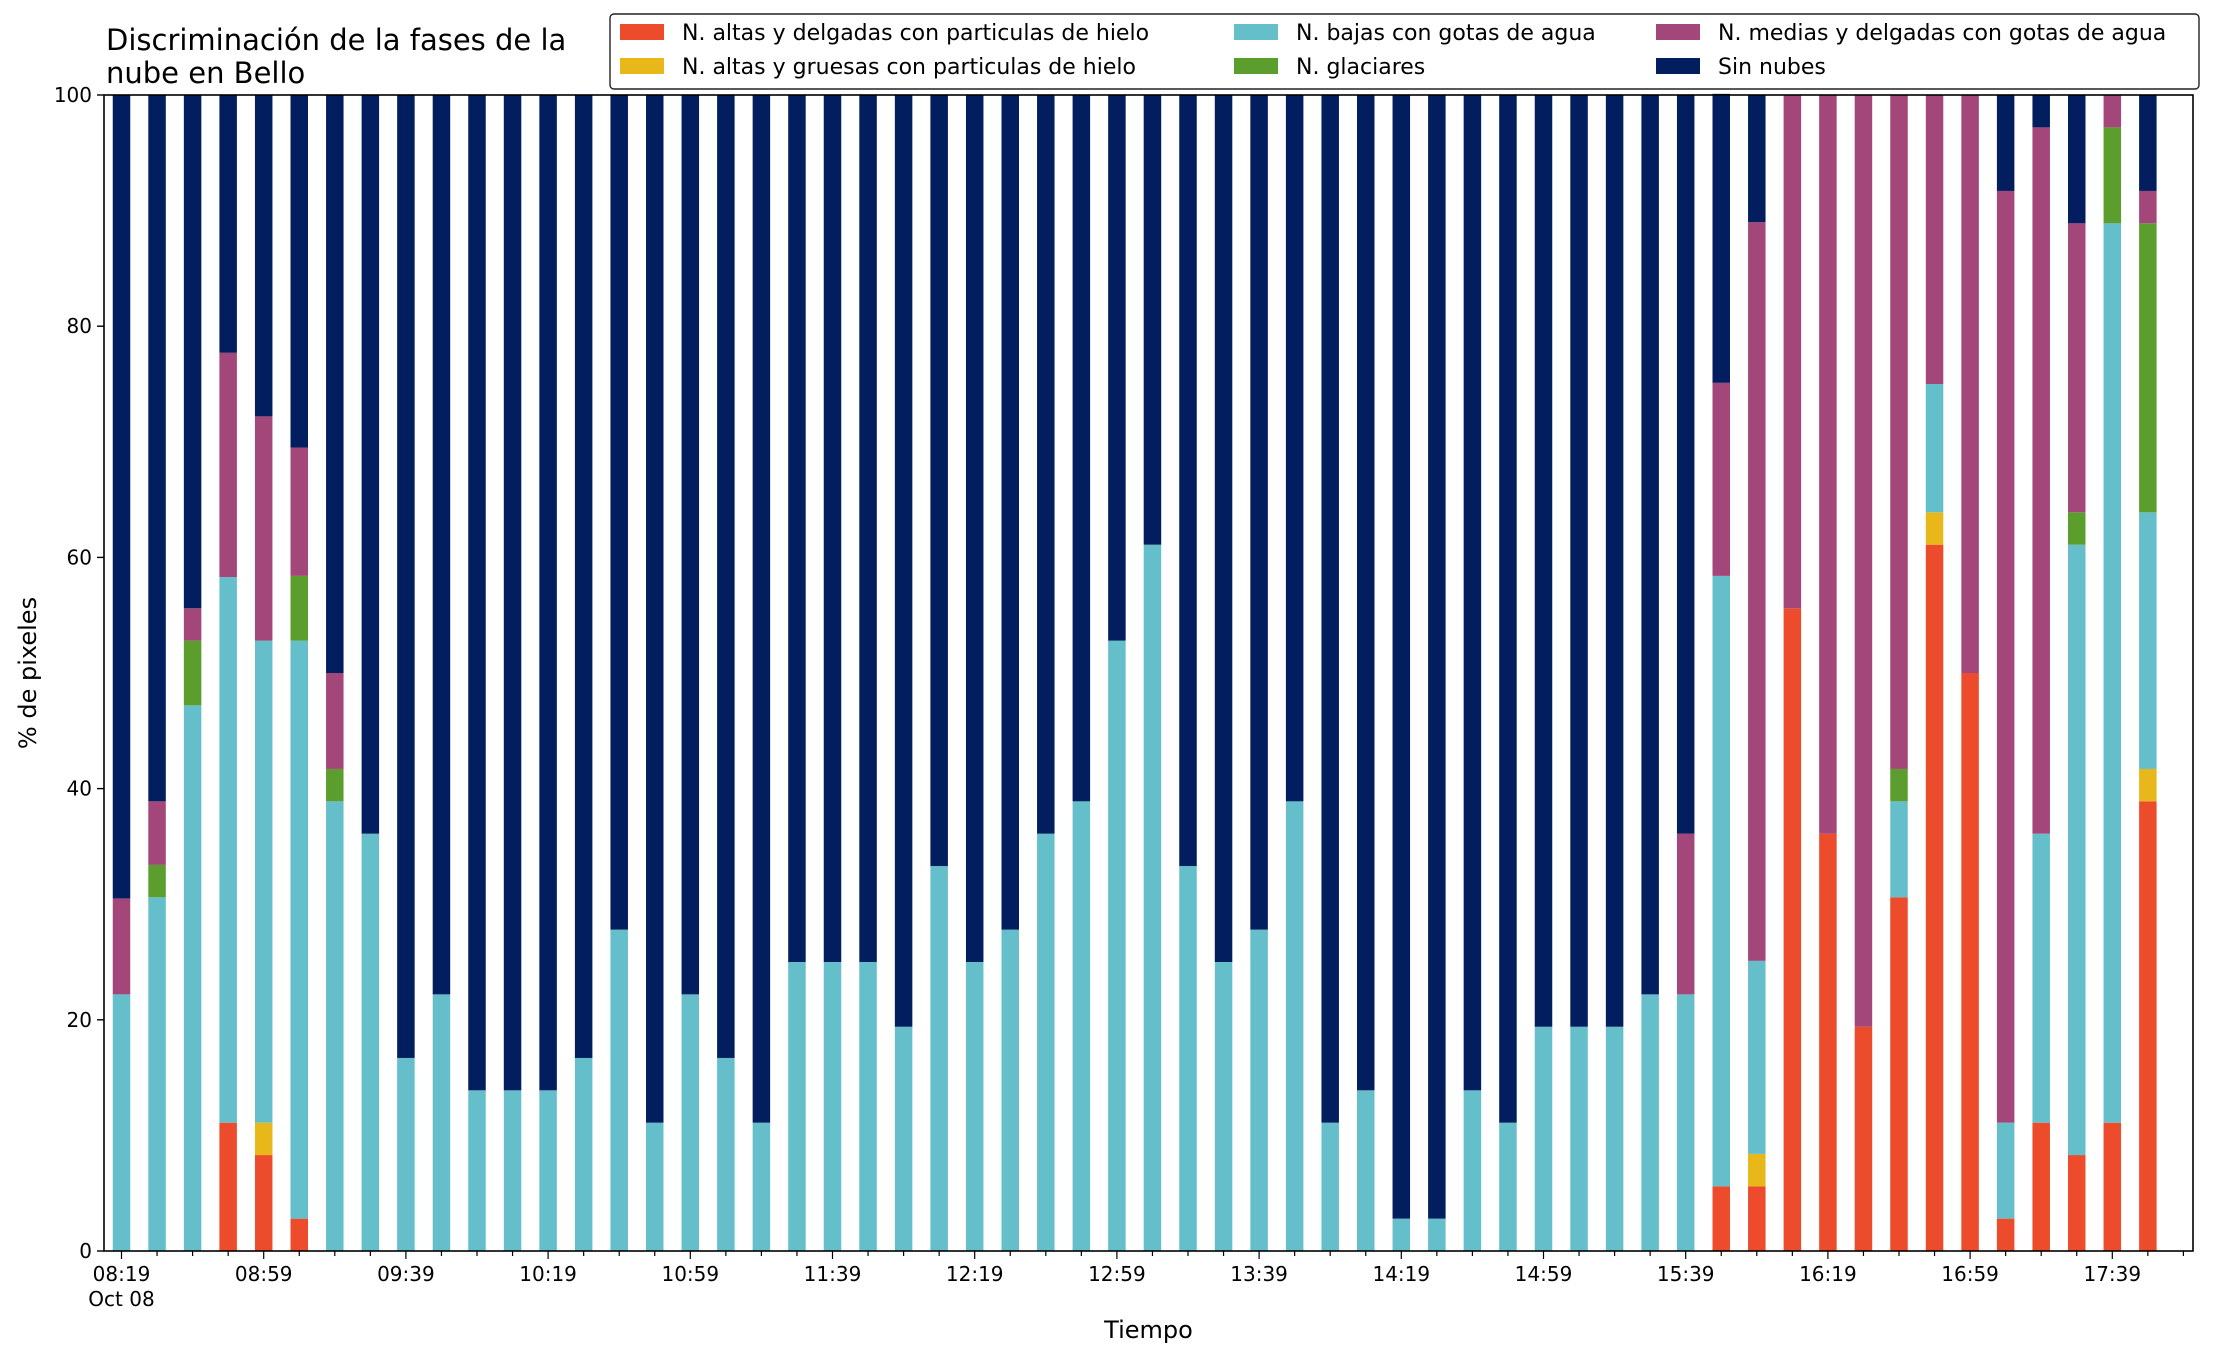 This screenshot has height=1355, width=2216. Describe the element at coordinates (73, 95) in the screenshot. I see `y-tick-label: 100` at that location.